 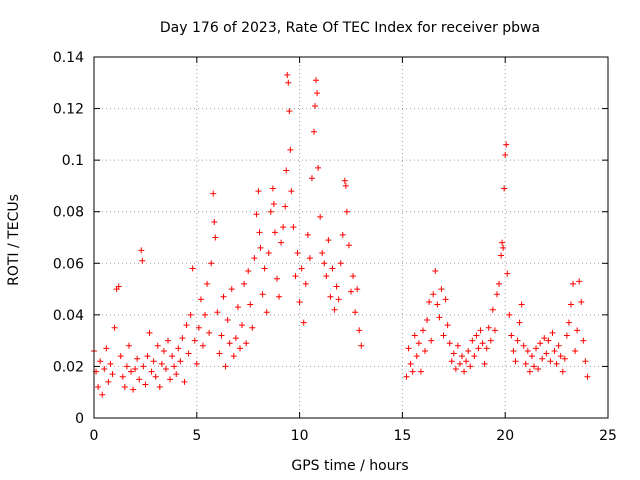 What do you see at coordinates (68, 316) in the screenshot?
I see `y-tick-label: 0.04` at bounding box center [68, 316].